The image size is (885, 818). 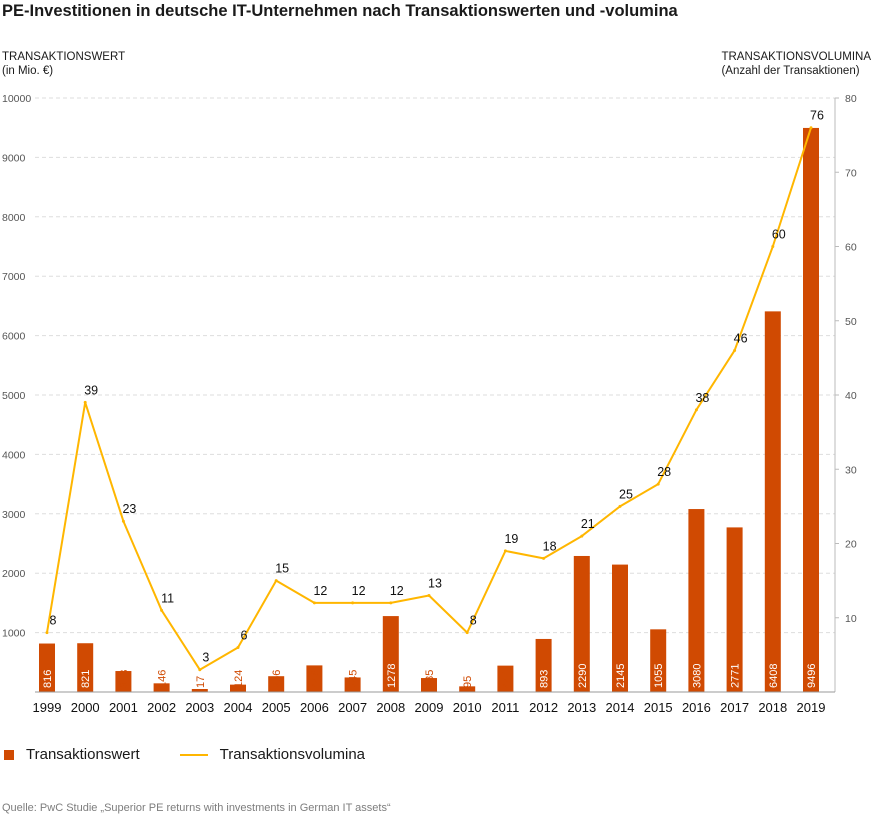 I want to click on left-axis-caption: TRANSAKTIONSWERT (in Mio. €), so click(x=63, y=64).